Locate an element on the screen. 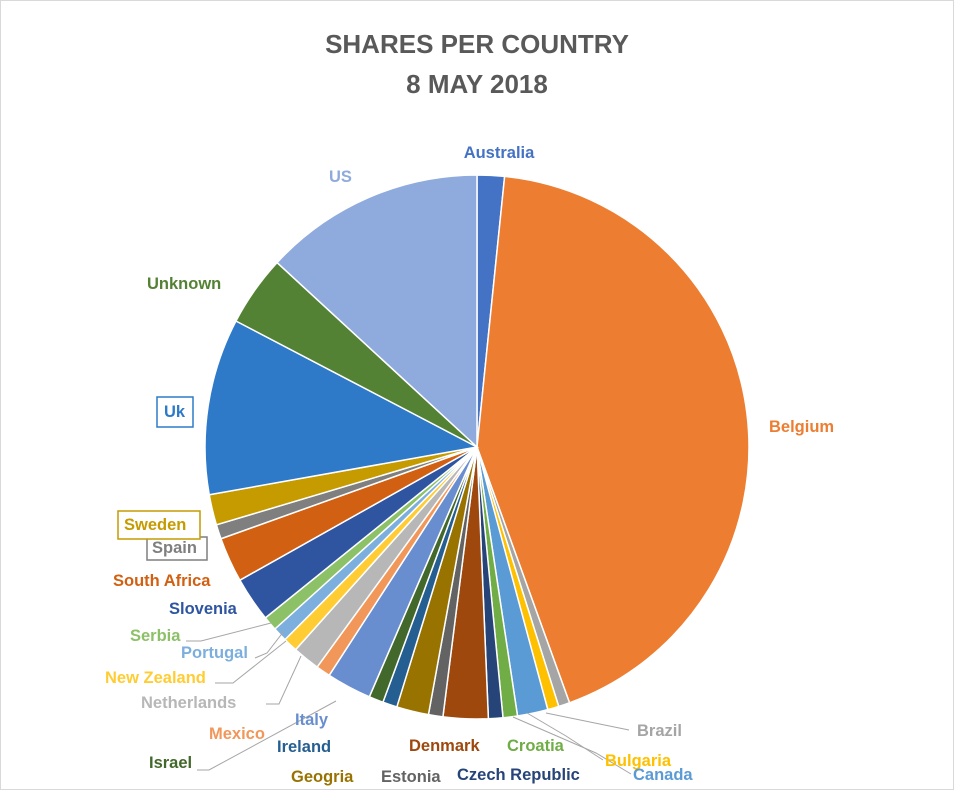  data-label-croatia: Croatia is located at coordinates (536, 746).